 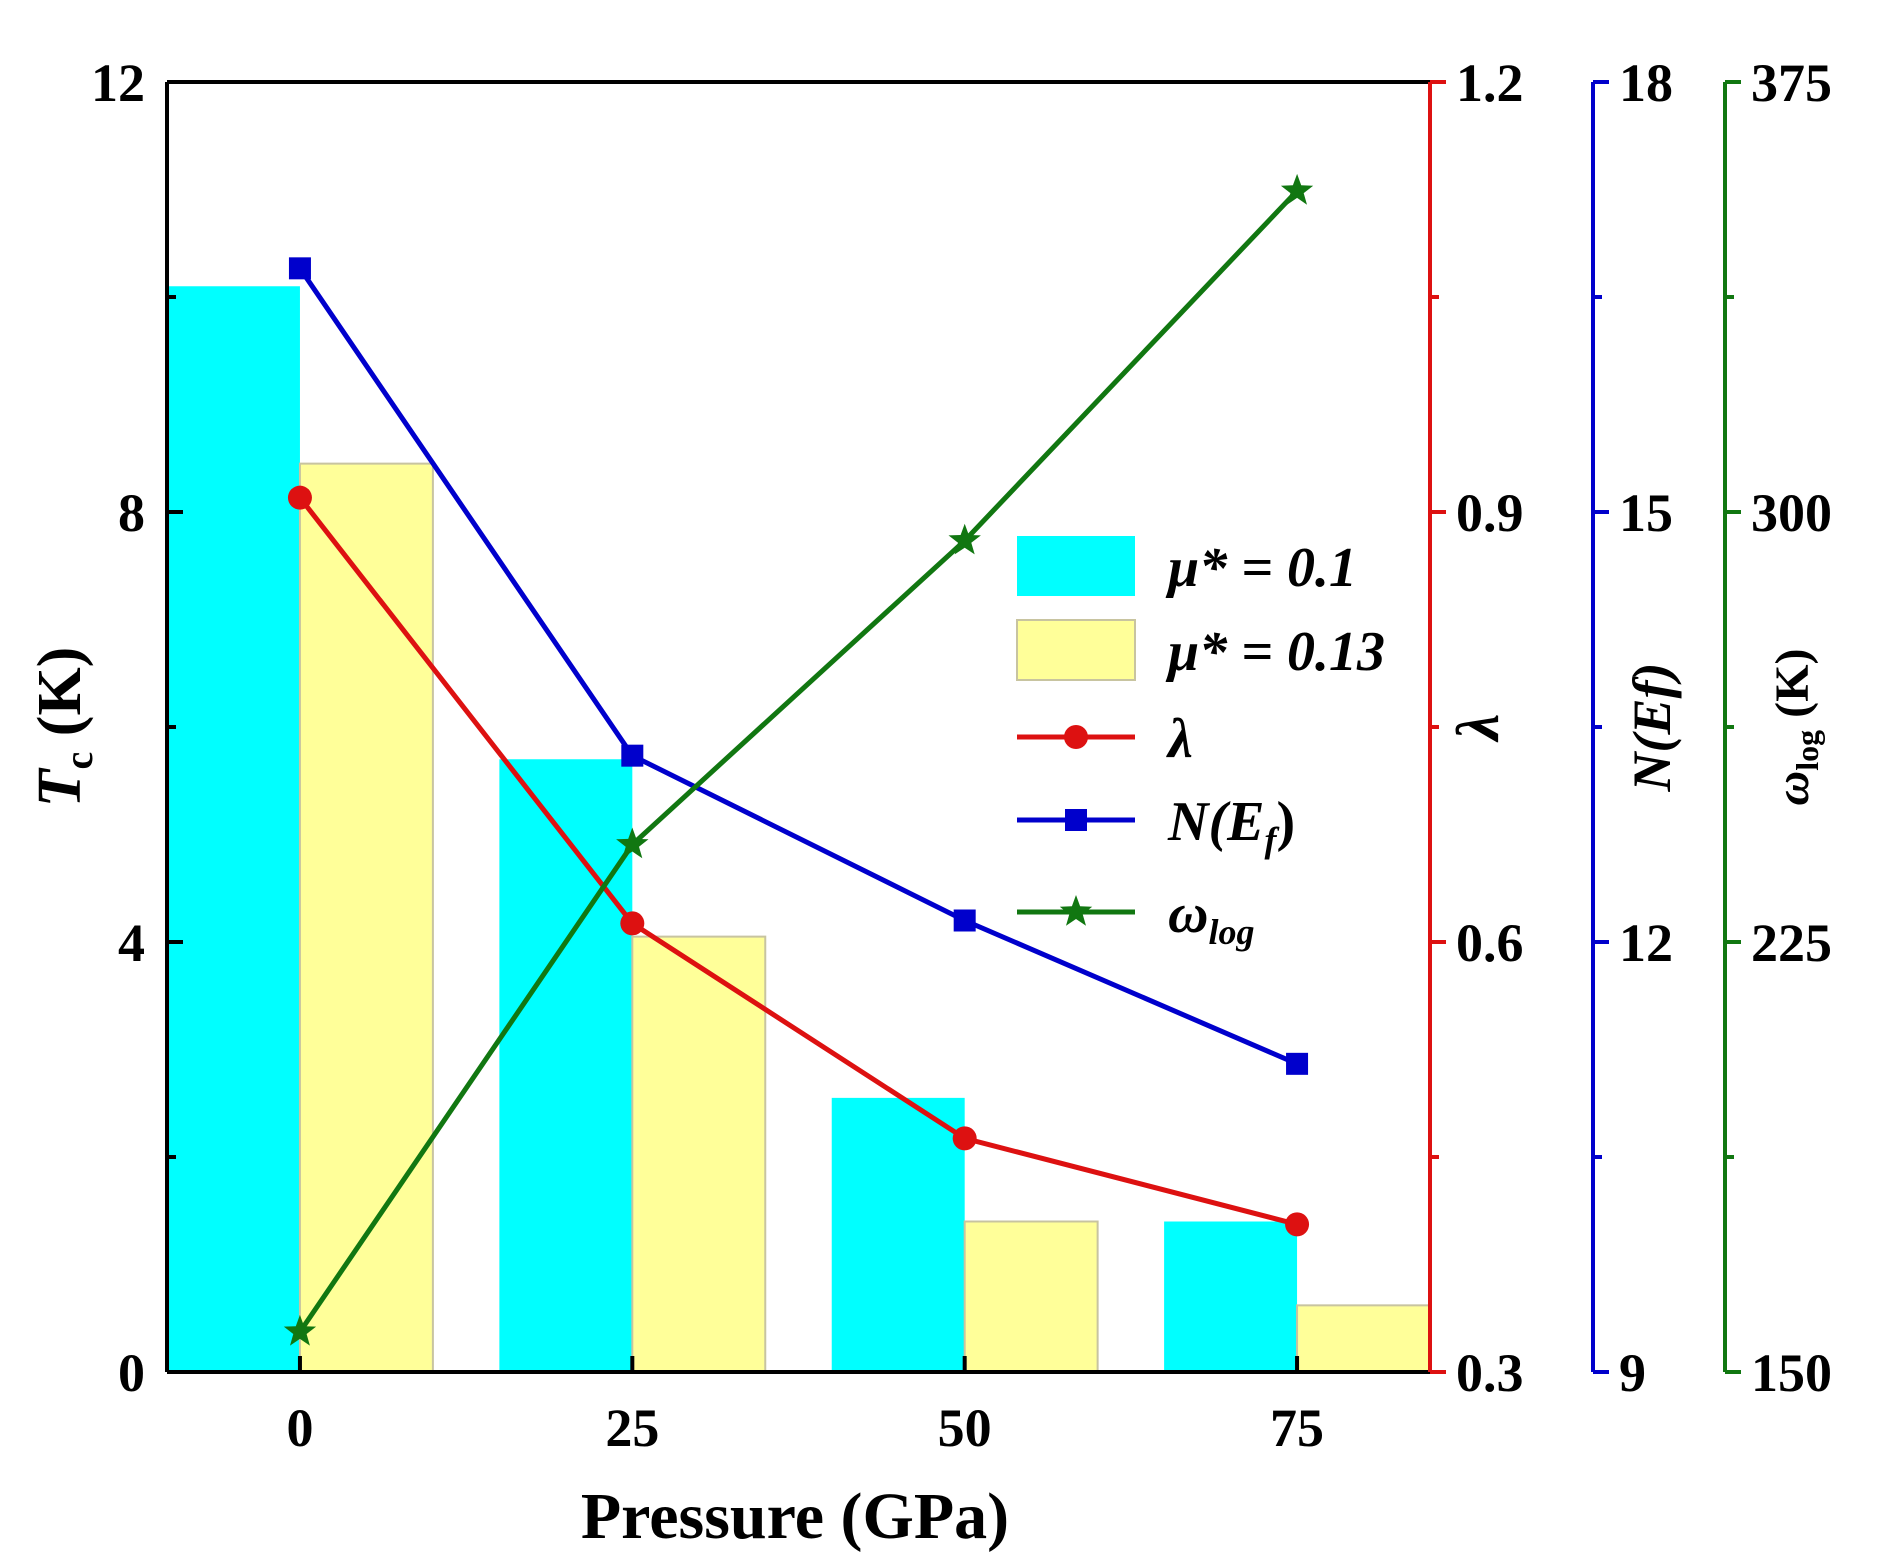 I want to click on legend-swatch-mu01, so click(x=1076, y=566).